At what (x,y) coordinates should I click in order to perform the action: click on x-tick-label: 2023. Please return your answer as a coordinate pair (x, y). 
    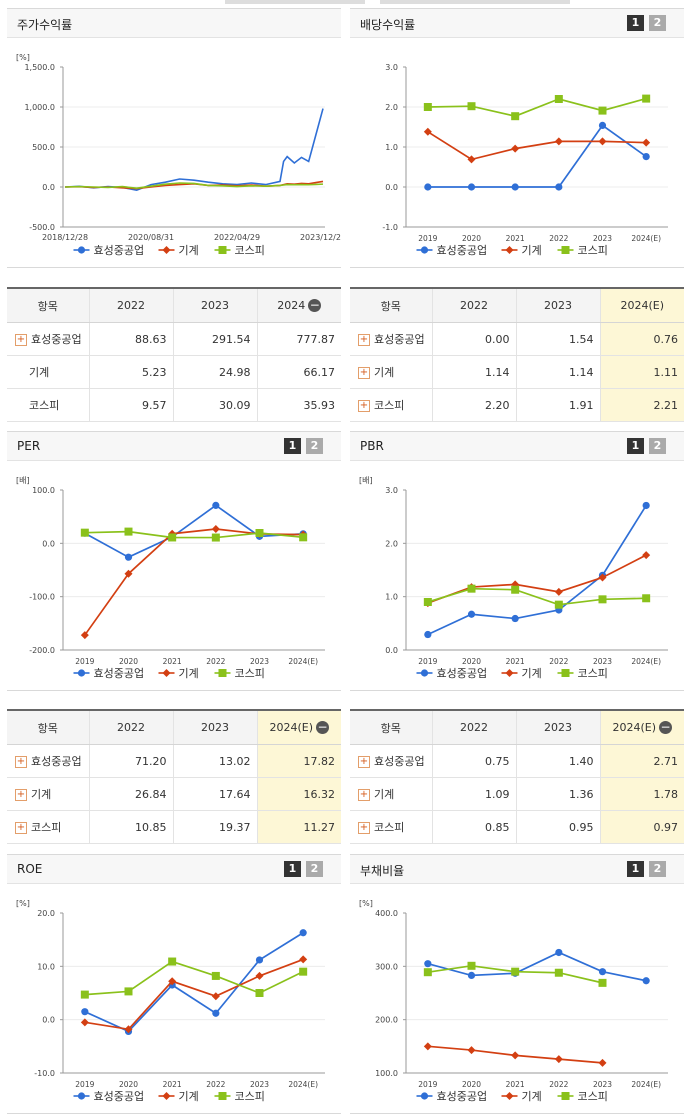
    Looking at the image, I should click on (602, 661).